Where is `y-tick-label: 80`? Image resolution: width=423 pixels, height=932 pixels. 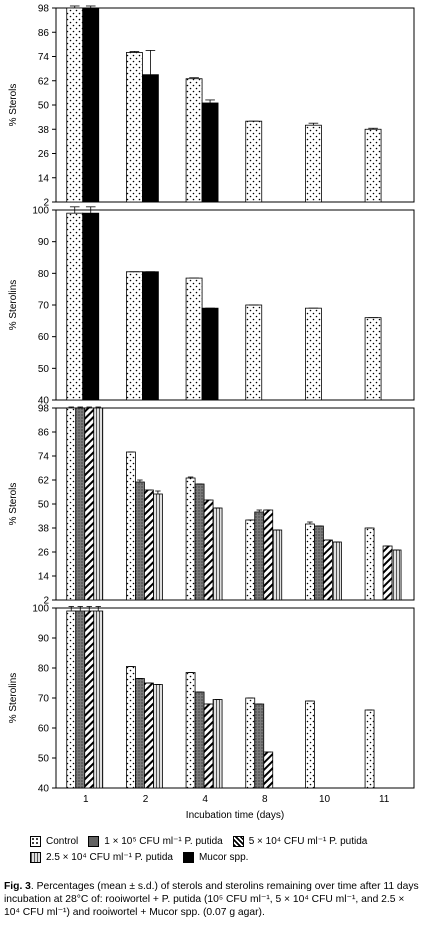 y-tick-label: 80 is located at coordinates (44, 274).